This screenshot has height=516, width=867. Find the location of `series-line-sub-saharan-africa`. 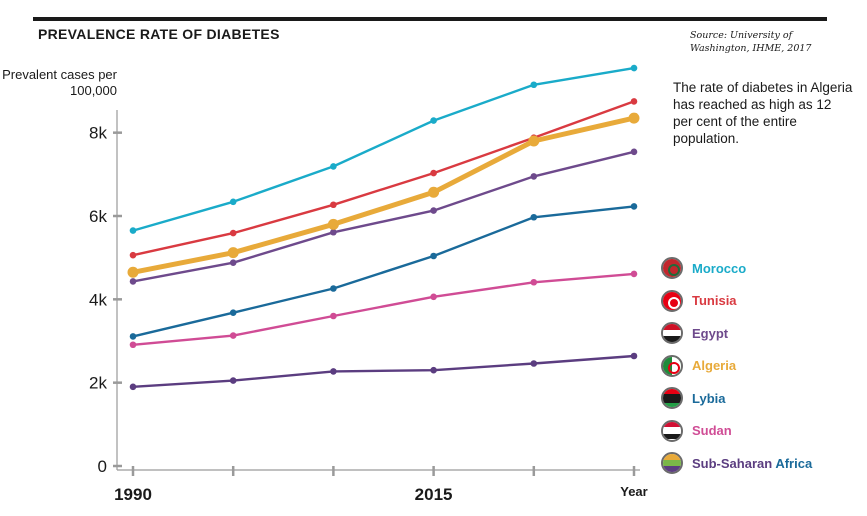

series-line-sub-saharan-africa is located at coordinates (383, 371).